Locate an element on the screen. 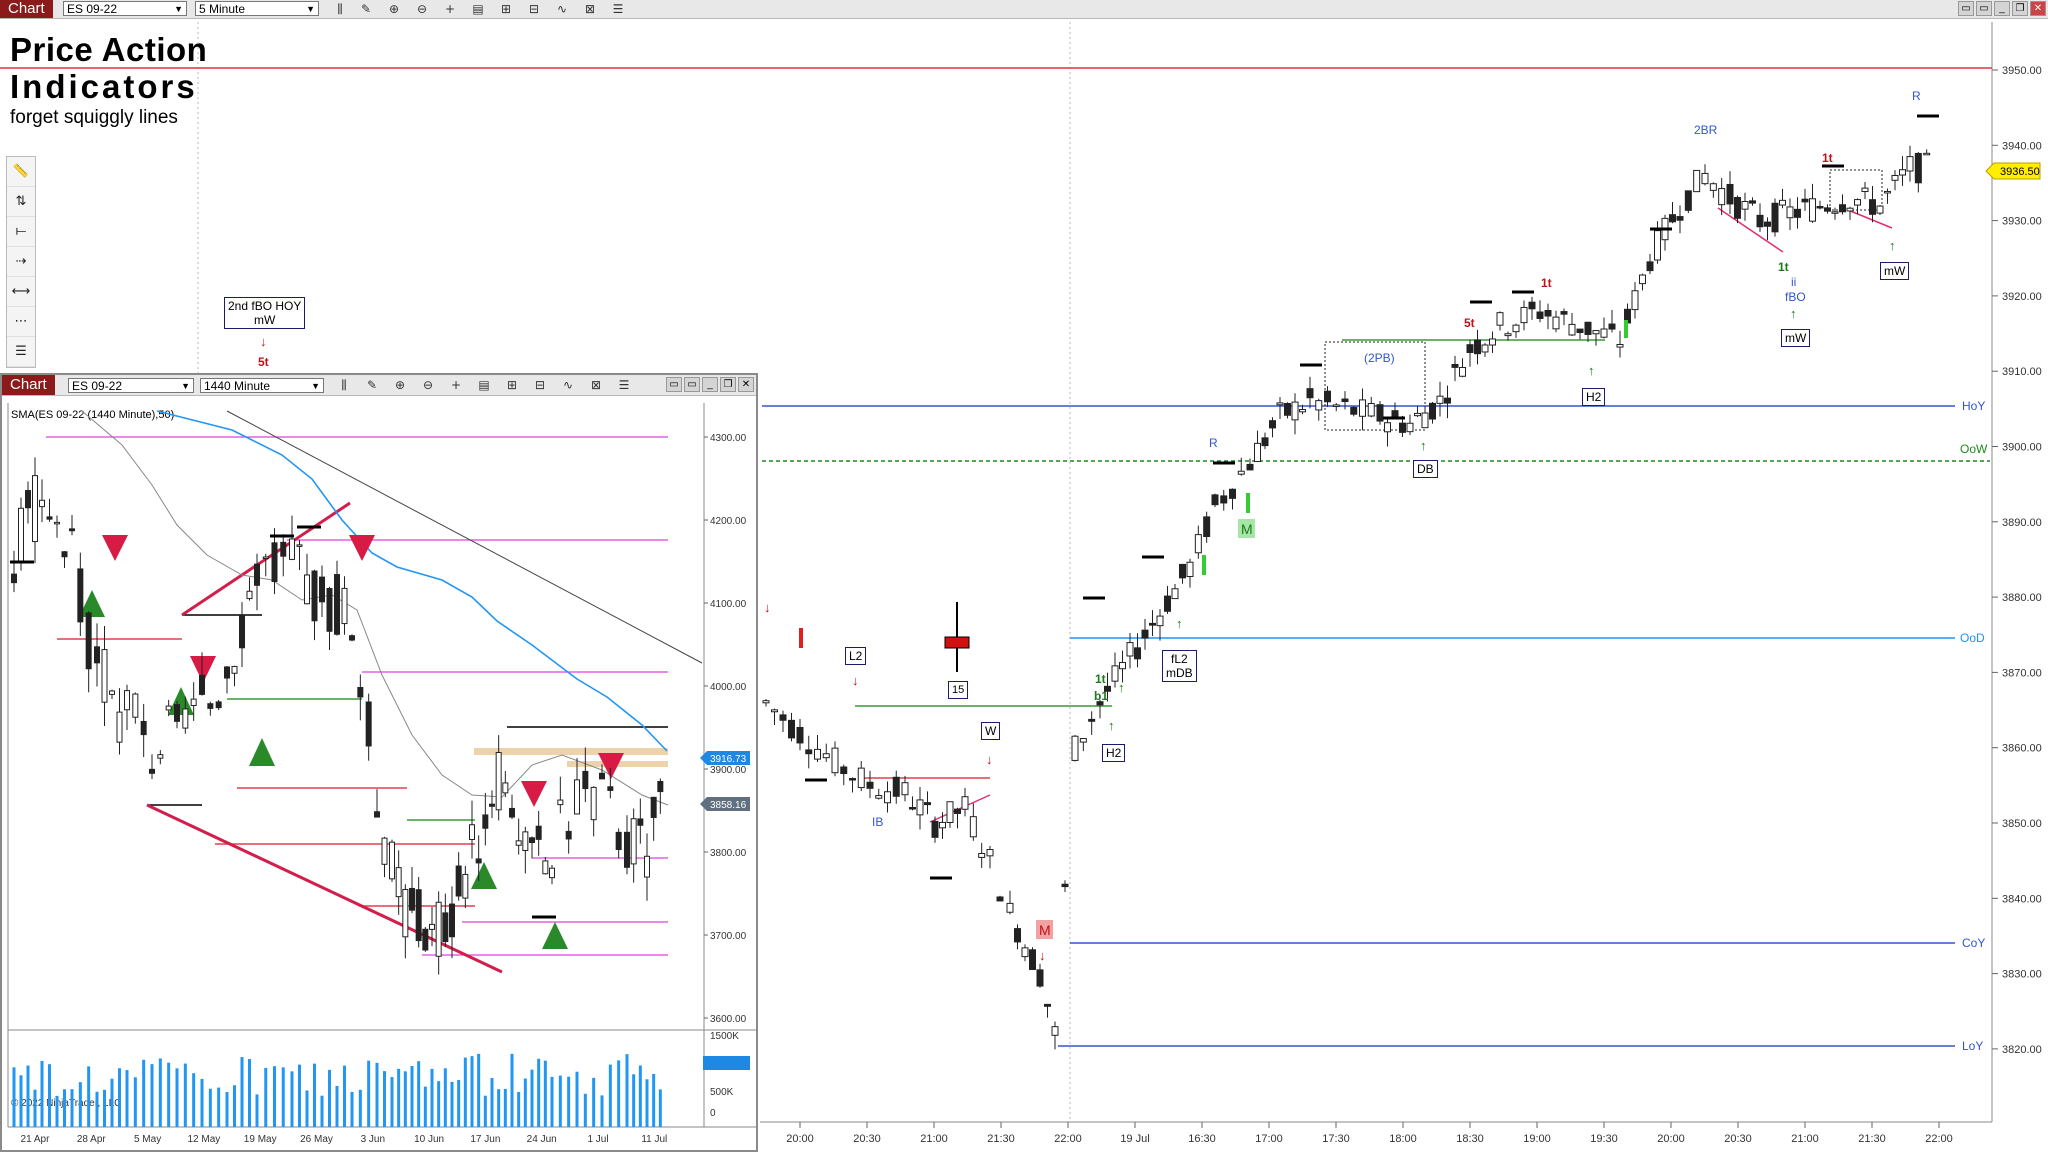 This screenshot has height=1152, width=2048. daily-chart-tab: Chart is located at coordinates (28, 385).